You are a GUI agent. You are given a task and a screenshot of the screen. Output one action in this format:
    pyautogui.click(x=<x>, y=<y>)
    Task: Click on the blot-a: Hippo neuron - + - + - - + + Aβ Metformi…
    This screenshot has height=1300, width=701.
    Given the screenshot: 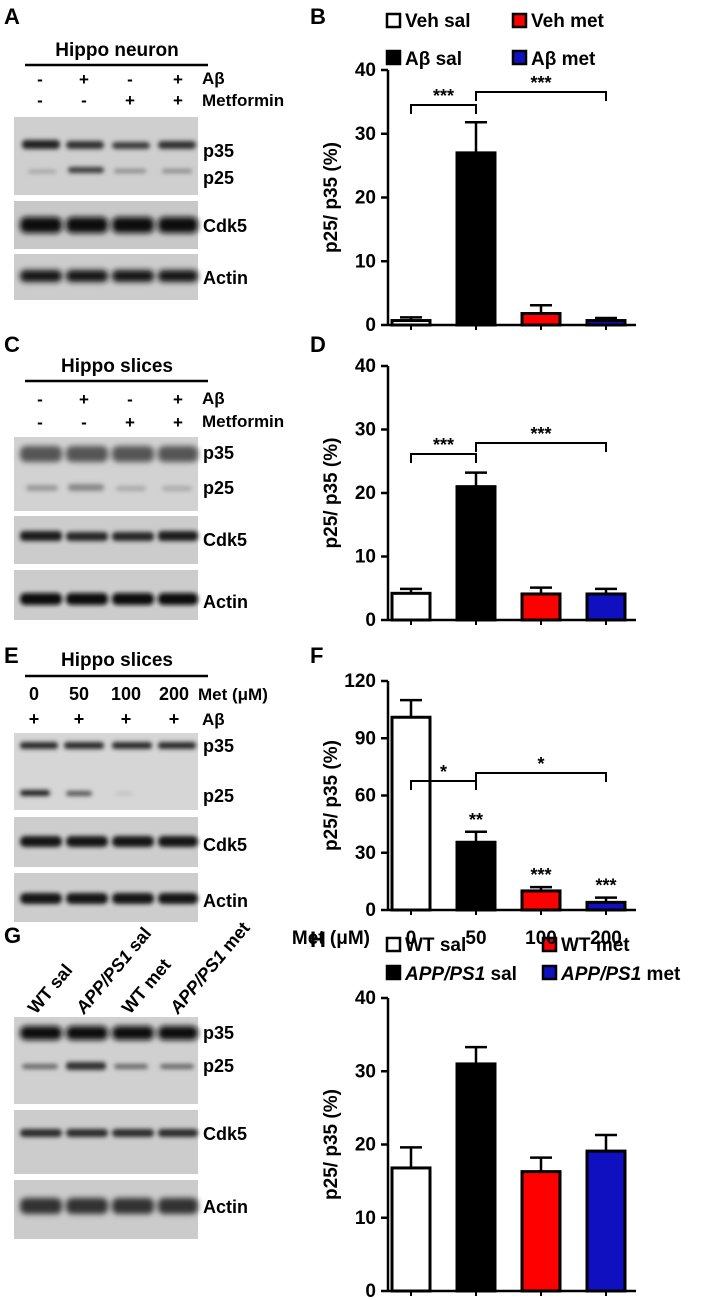 What is the action you would take?
    pyautogui.click(x=149, y=170)
    